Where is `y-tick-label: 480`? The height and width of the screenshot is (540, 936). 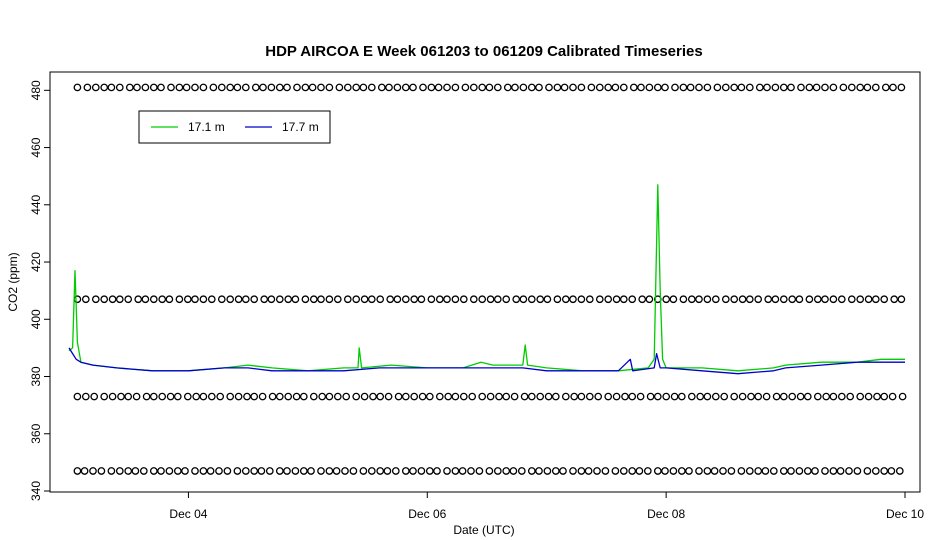 y-tick-label: 480 is located at coordinates (36, 90).